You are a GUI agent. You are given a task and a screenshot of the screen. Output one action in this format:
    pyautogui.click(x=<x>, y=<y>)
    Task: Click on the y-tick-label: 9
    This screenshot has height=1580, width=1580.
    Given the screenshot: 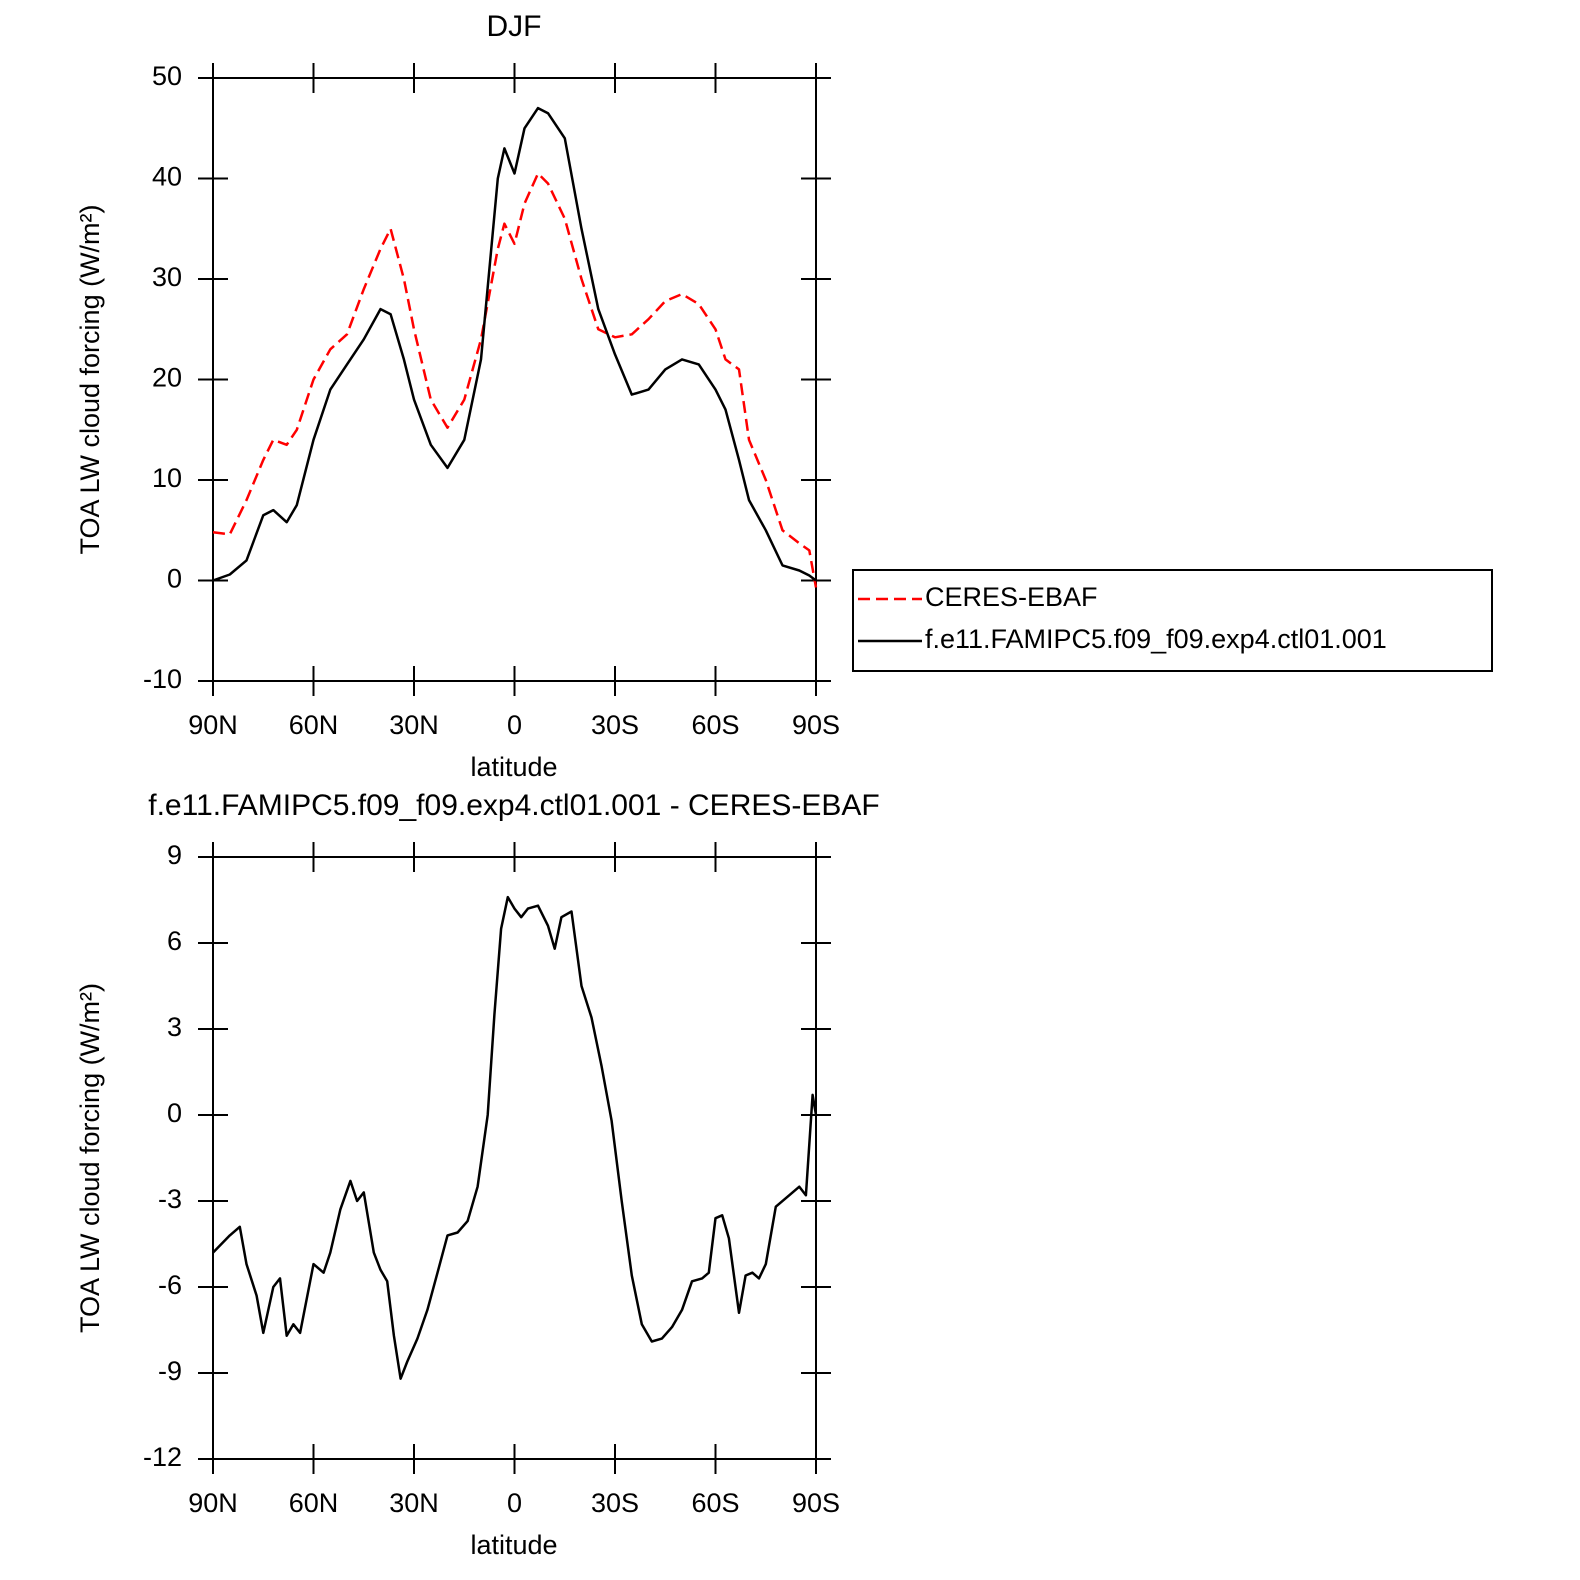 What is the action you would take?
    pyautogui.click(x=174, y=855)
    